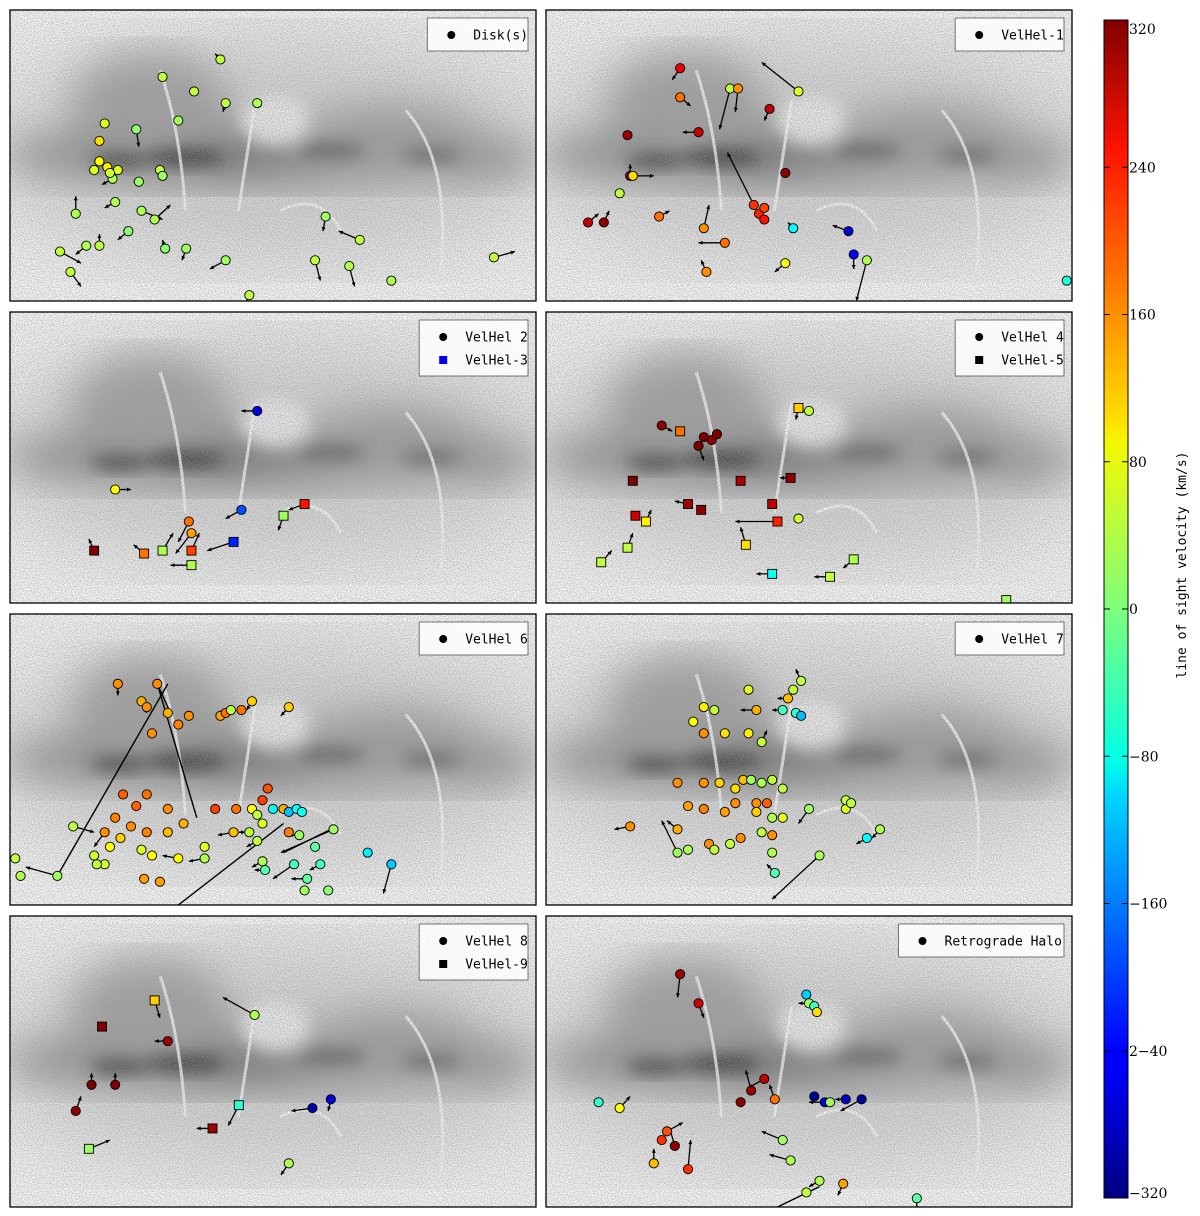  Describe the element at coordinates (500, 36) in the screenshot. I see `legend-label: Disk(s)` at that location.